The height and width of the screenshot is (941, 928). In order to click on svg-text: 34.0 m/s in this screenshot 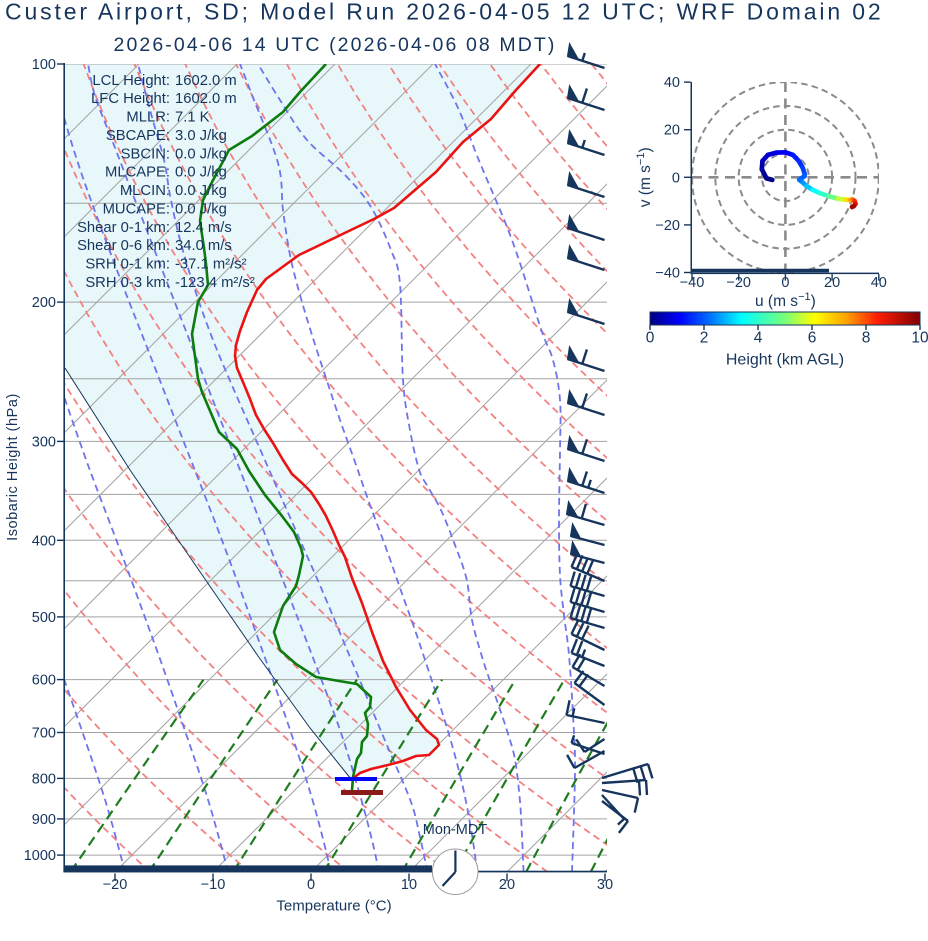, I will do `click(203, 246)`.